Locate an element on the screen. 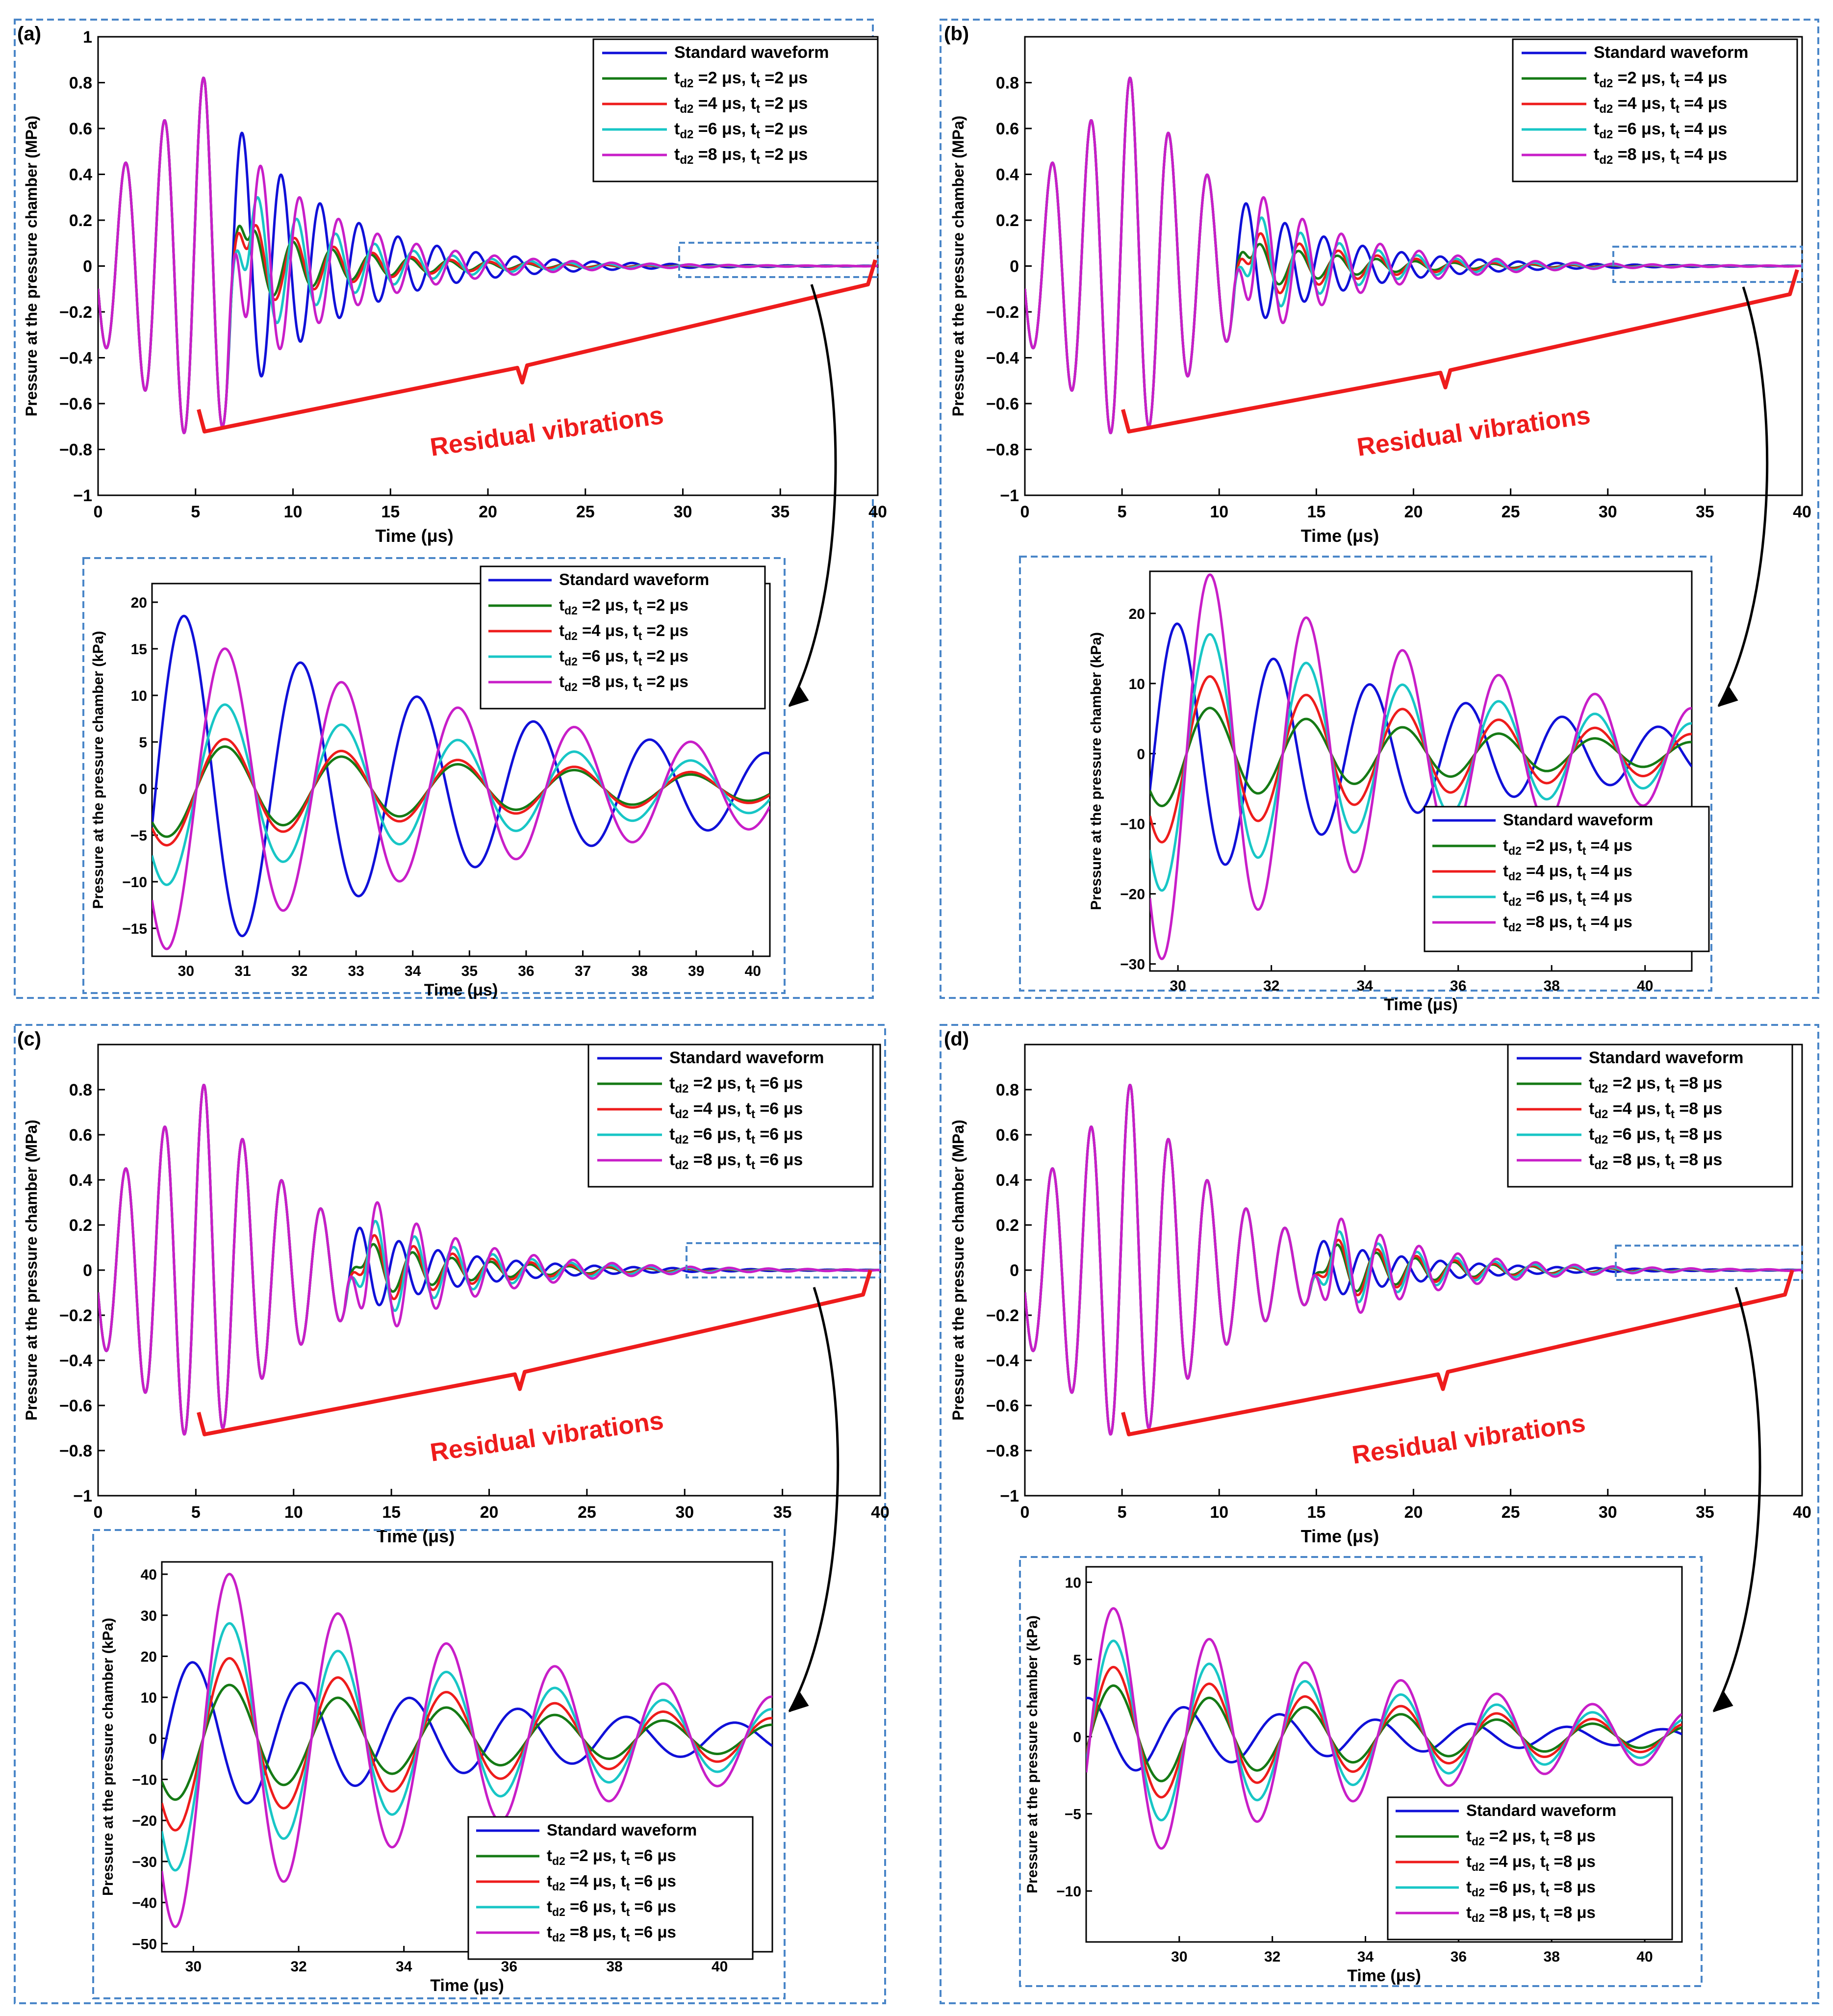 The width and height of the screenshot is (1833, 2016). zoom-y-tick-label: 20 is located at coordinates (1137, 614).